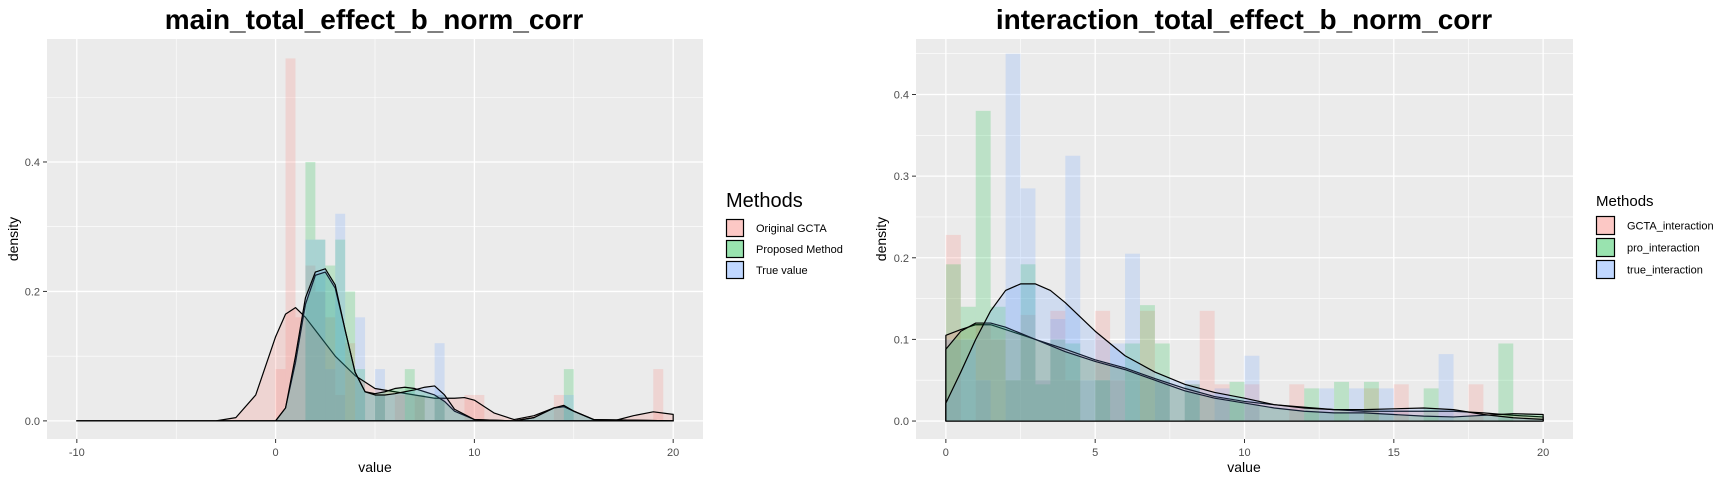 The width and height of the screenshot is (1728, 480). I want to click on chart-title-main: main_total_effect_b_norm_corr, so click(374, 19).